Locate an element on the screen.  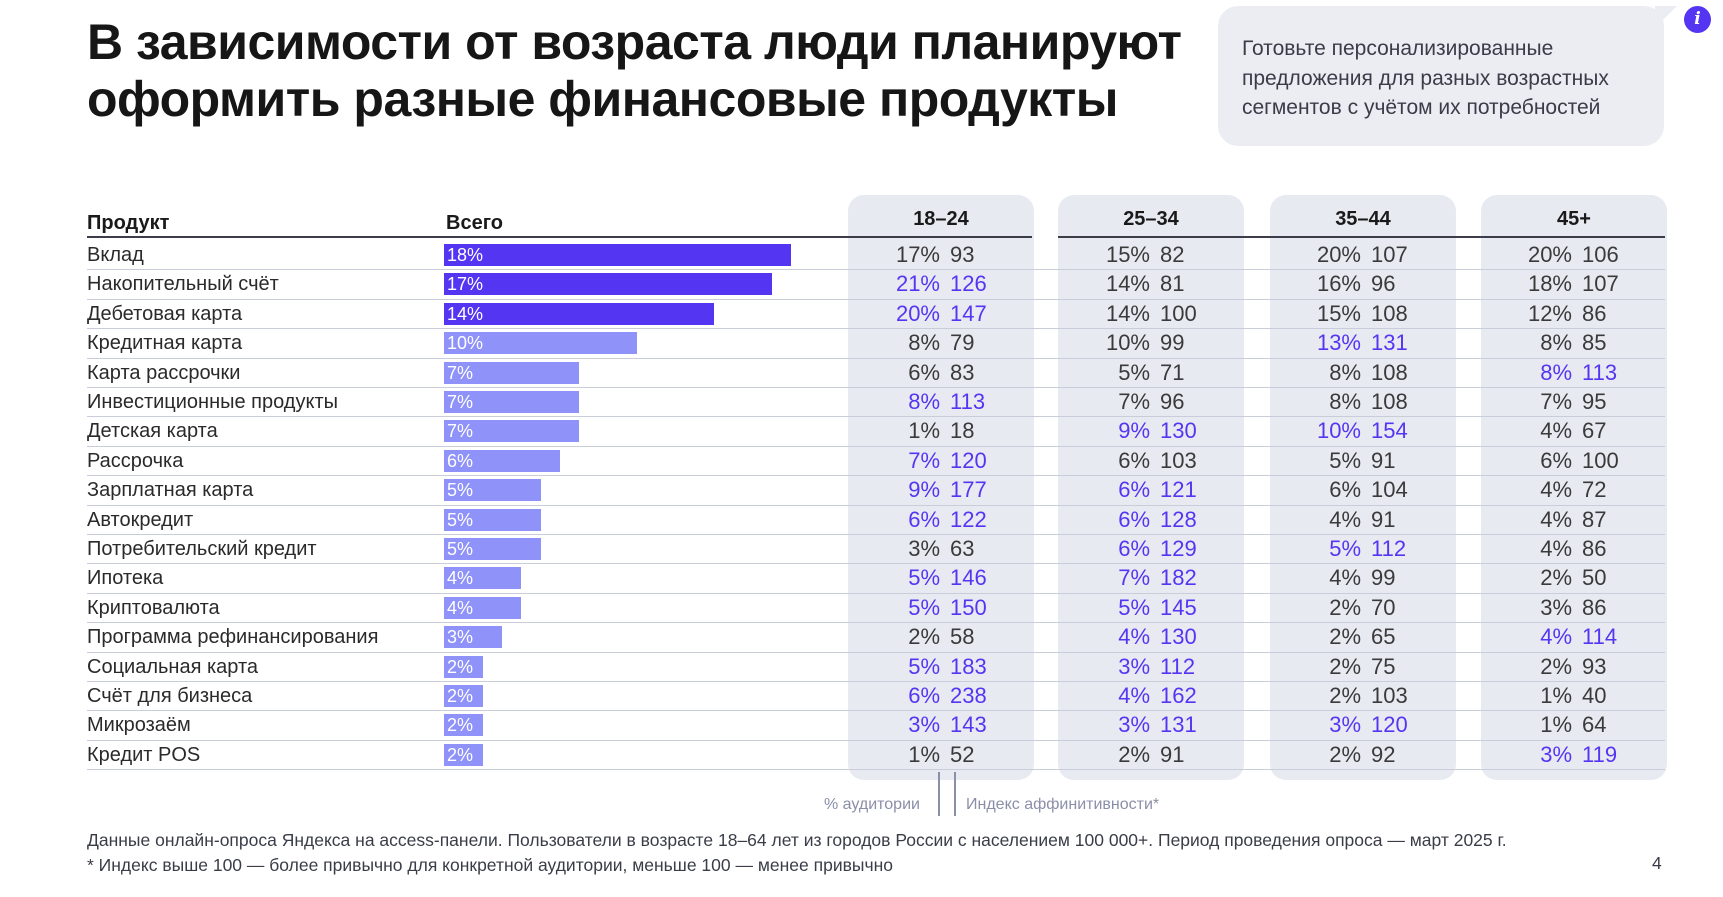
product-label: Инвестиционные продукты is located at coordinates (212, 402).